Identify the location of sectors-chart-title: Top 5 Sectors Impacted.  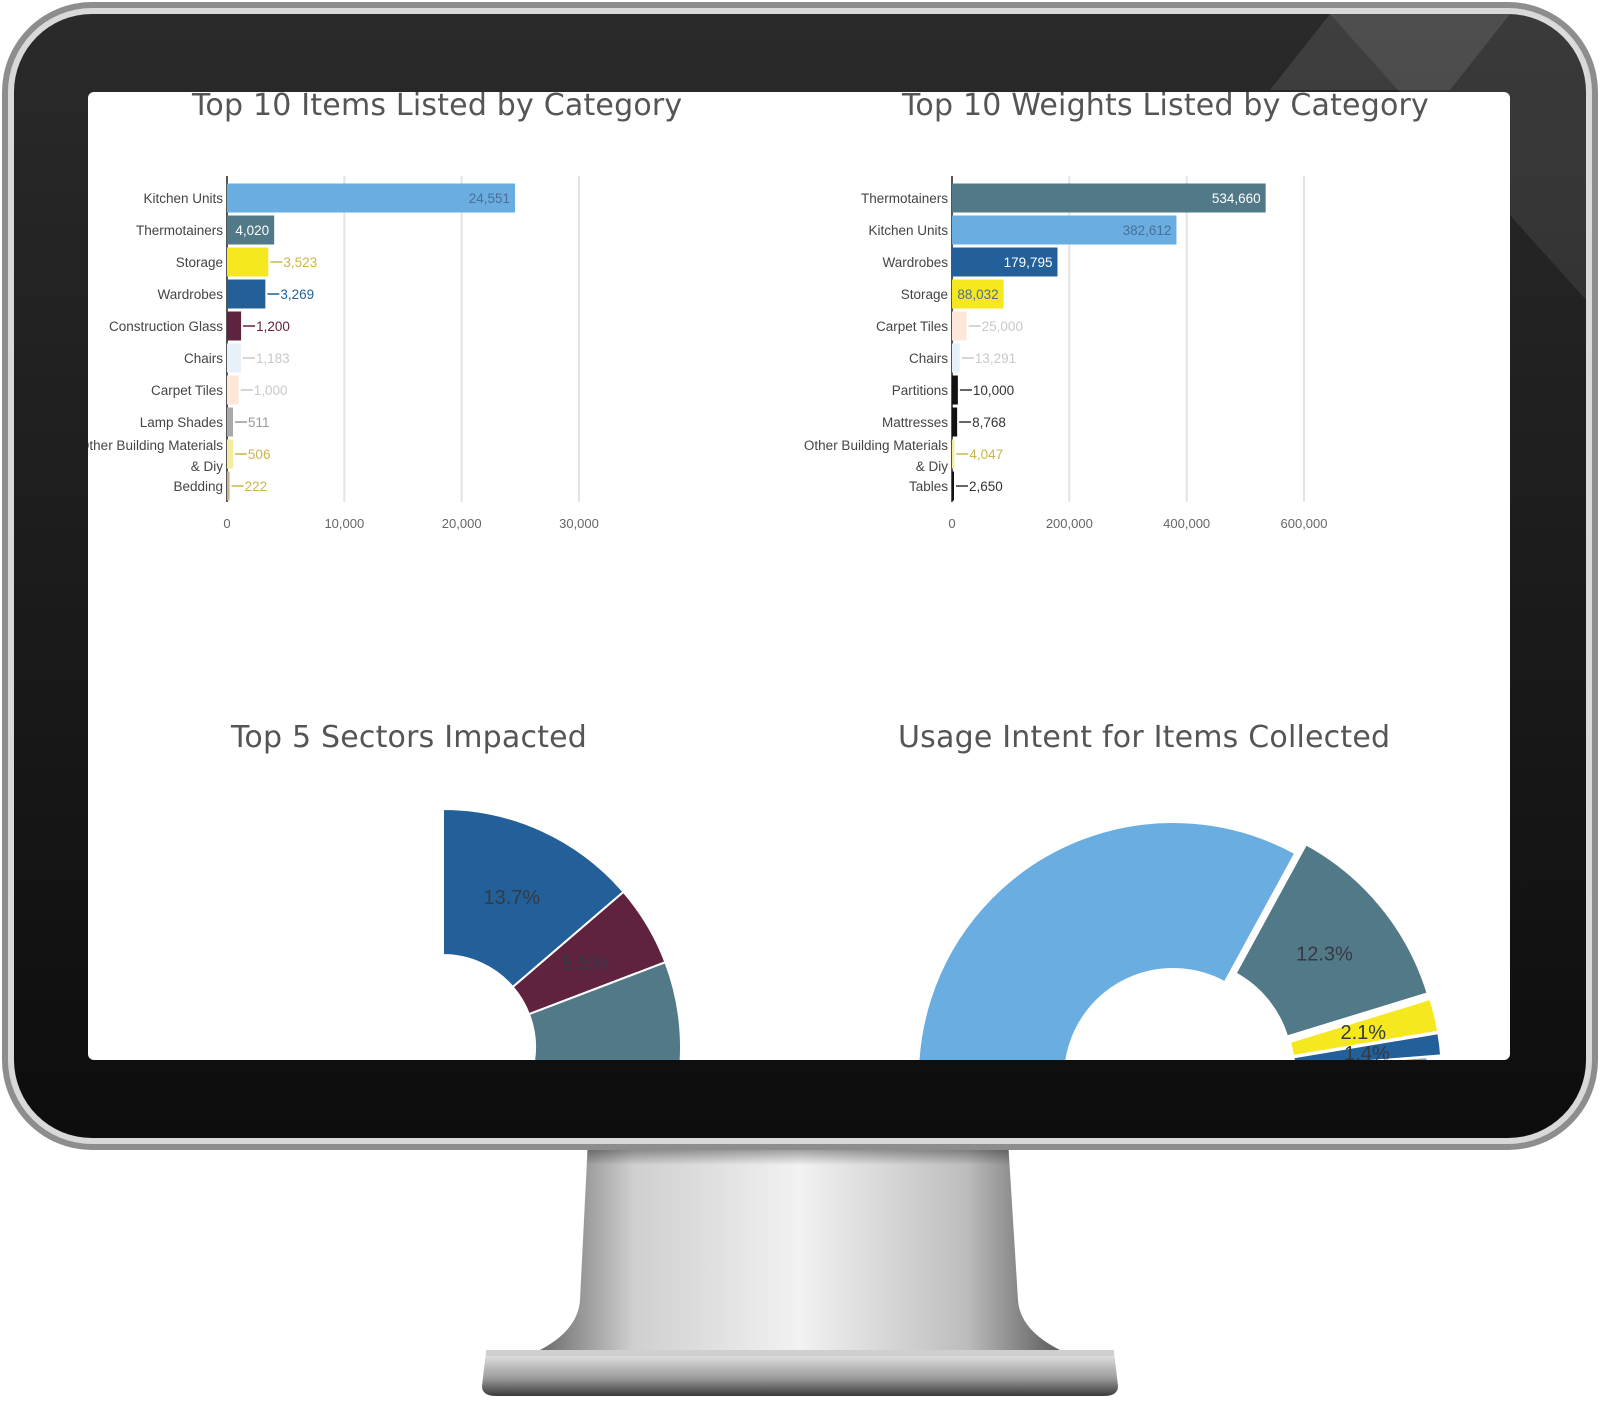
(409, 737).